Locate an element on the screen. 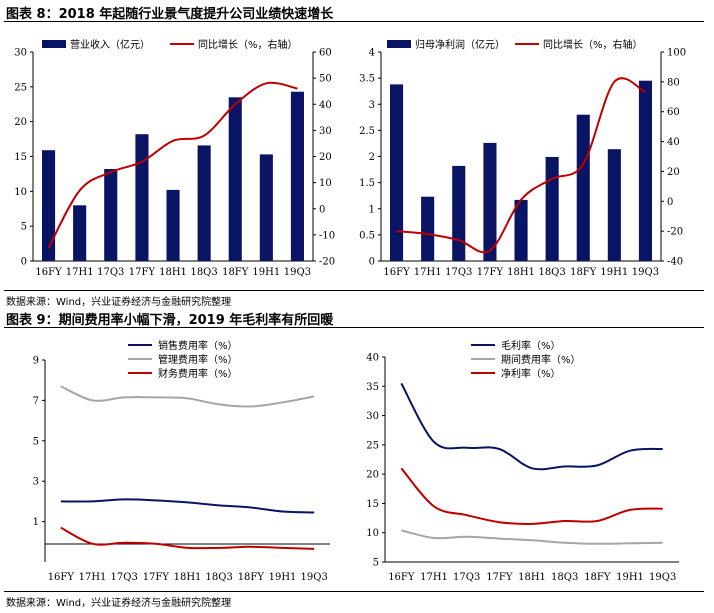 This screenshot has width=714, height=613. y-tick-label: 10 is located at coordinates (372, 533).